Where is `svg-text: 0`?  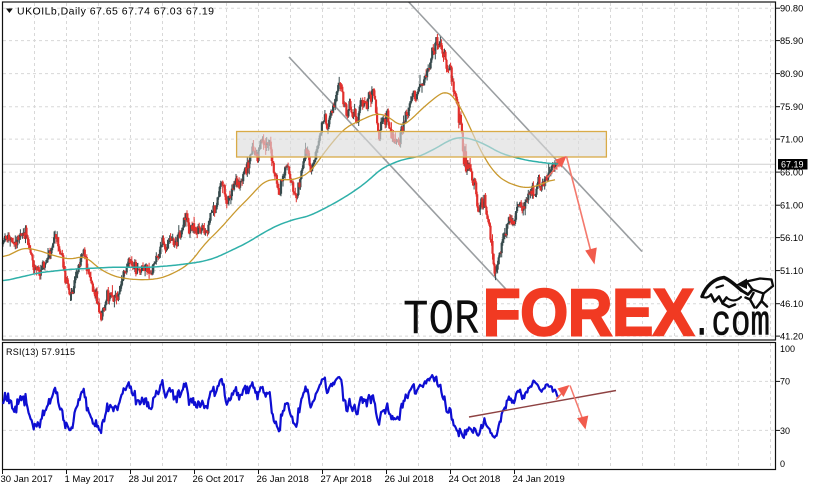 svg-text: 0 is located at coordinates (782, 464).